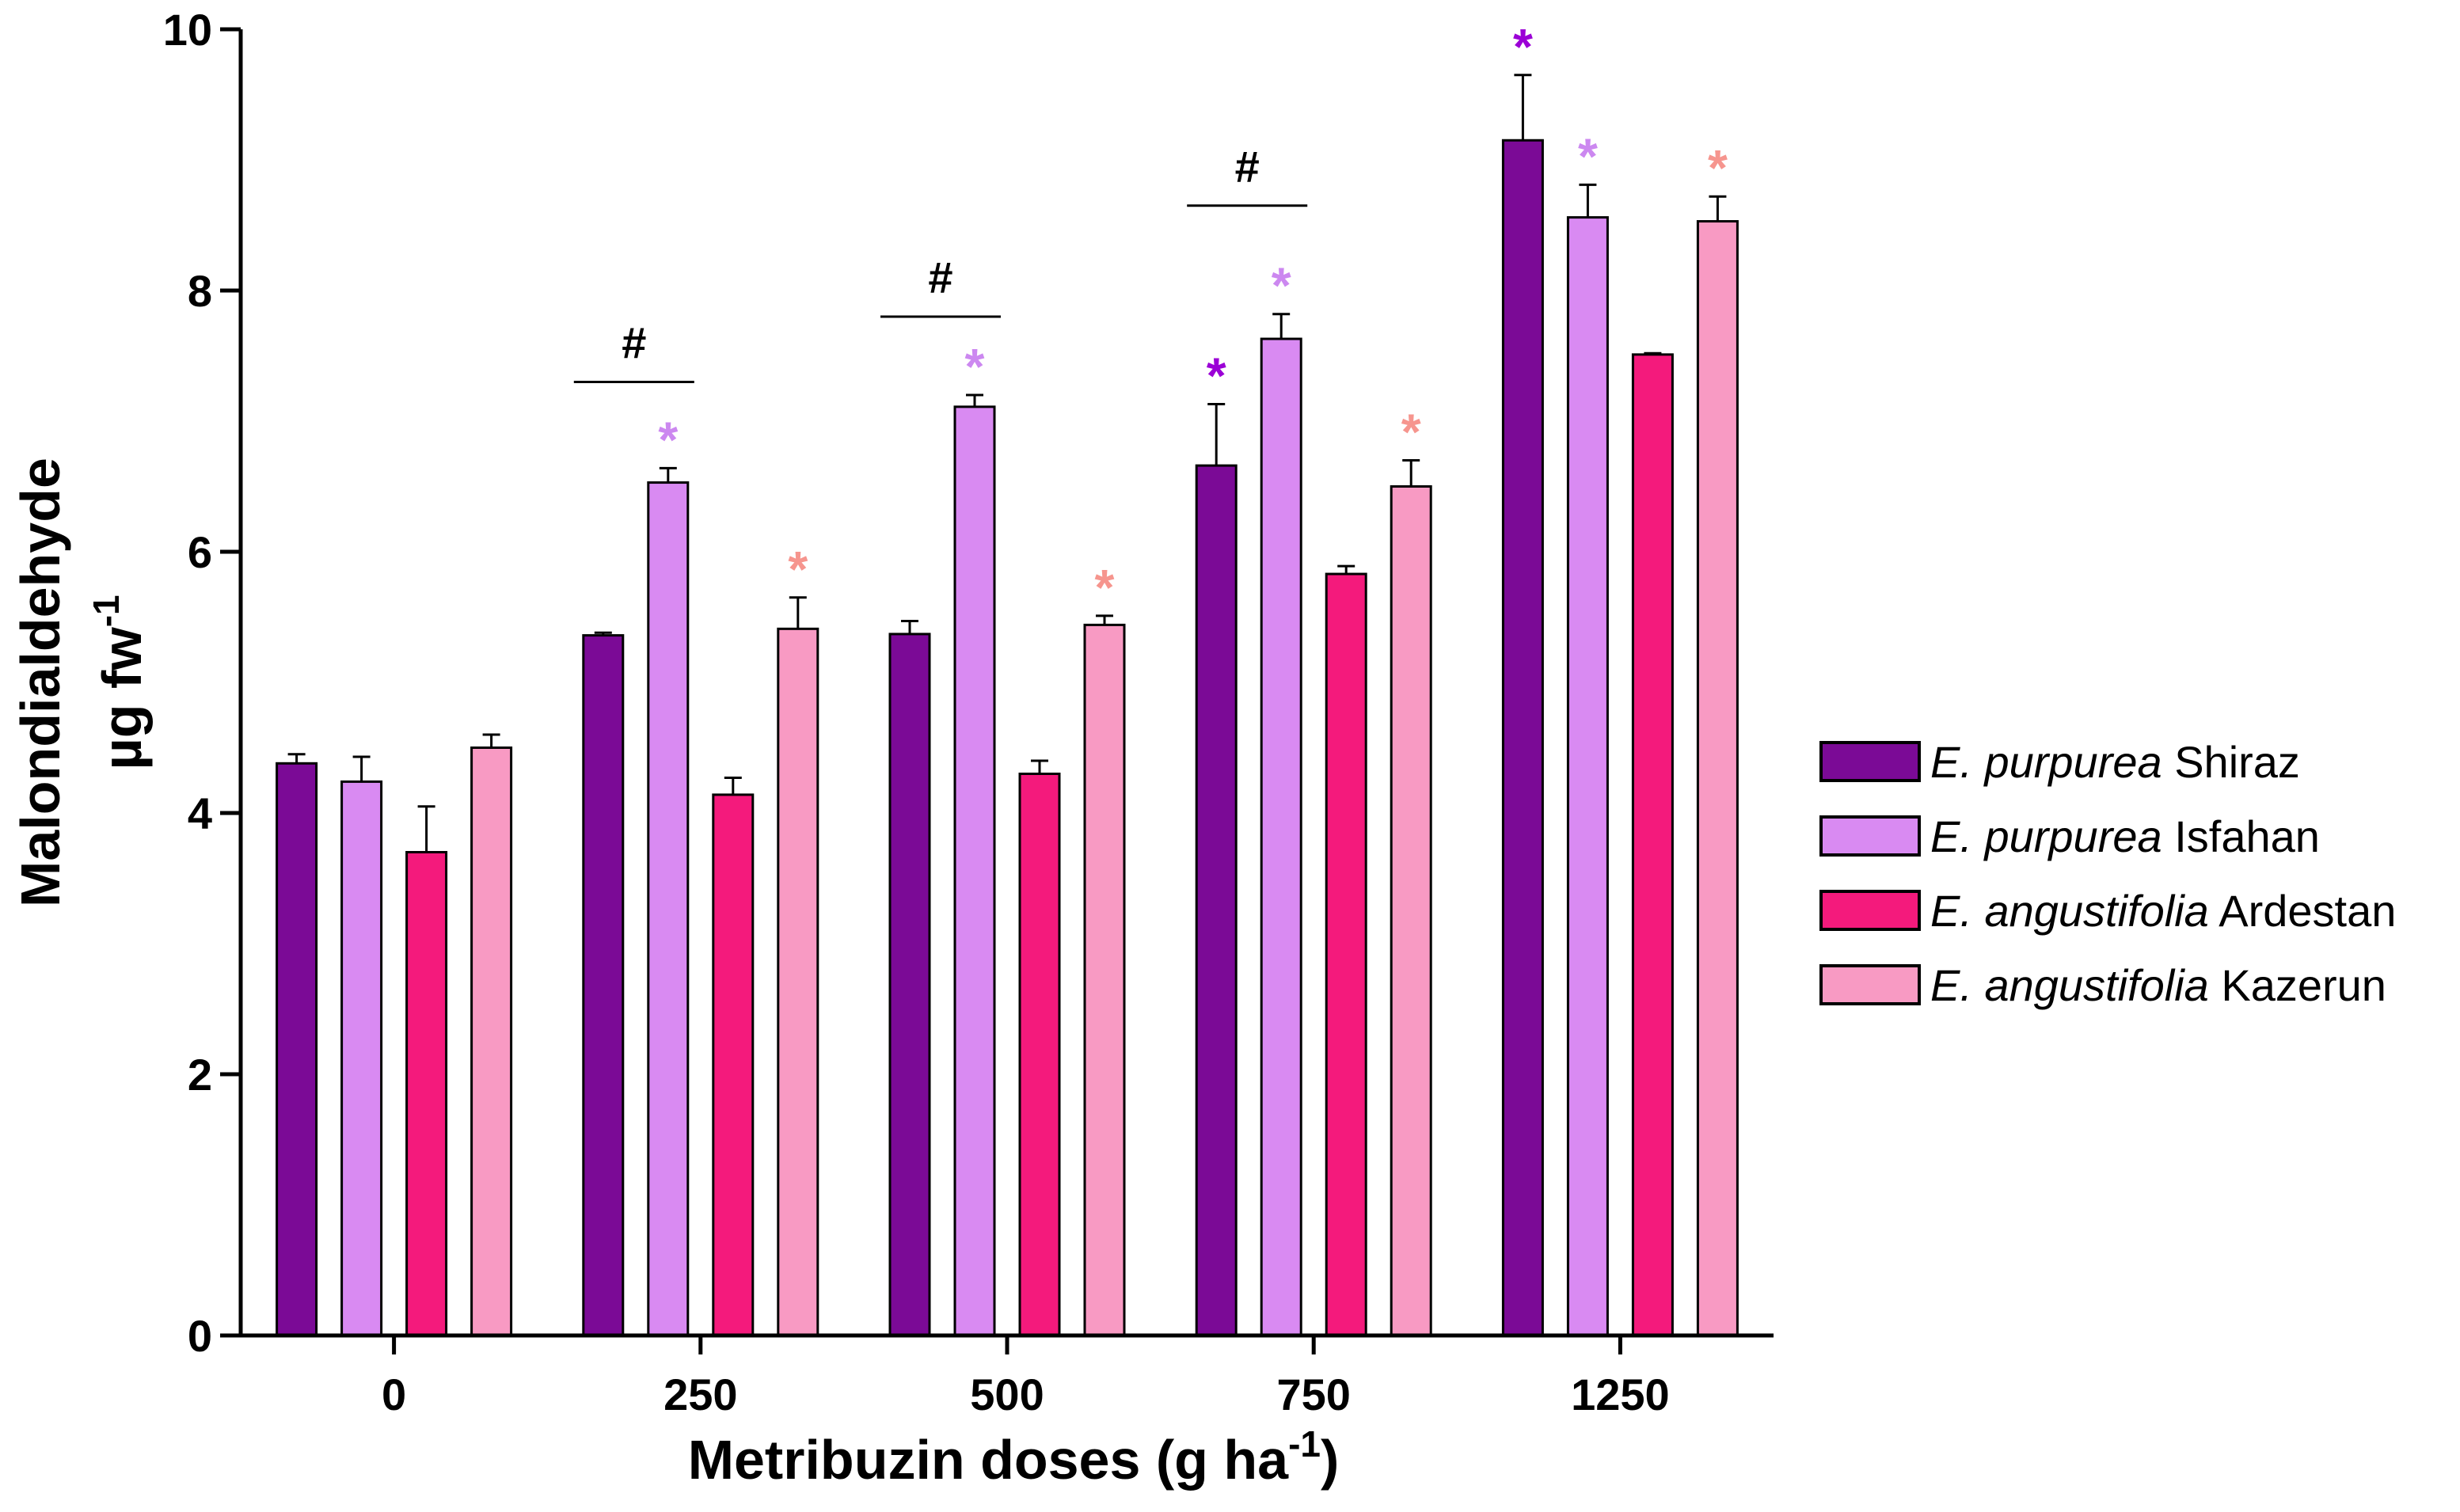 This screenshot has width=2460, height=1512. I want to click on y-tick-label: 4, so click(200, 813).